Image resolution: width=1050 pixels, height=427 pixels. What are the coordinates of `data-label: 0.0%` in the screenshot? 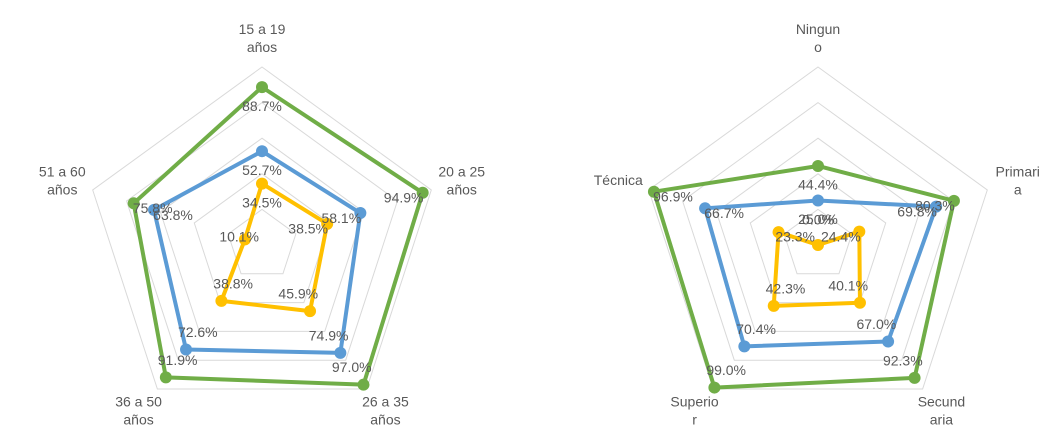 It's located at (818, 220).